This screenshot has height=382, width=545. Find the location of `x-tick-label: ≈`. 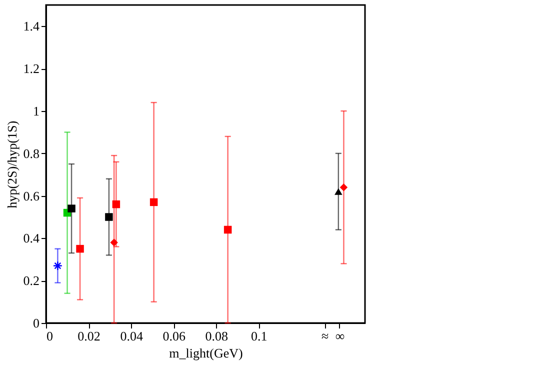

x-tick-label: ≈ is located at coordinates (325, 336).